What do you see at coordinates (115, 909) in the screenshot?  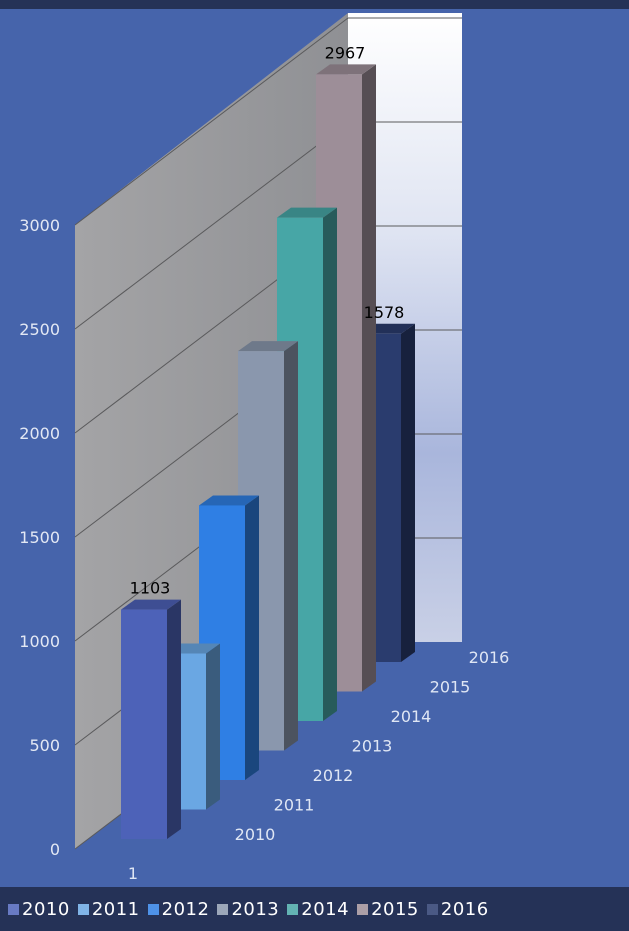 I see `legend-label: 2011` at bounding box center [115, 909].